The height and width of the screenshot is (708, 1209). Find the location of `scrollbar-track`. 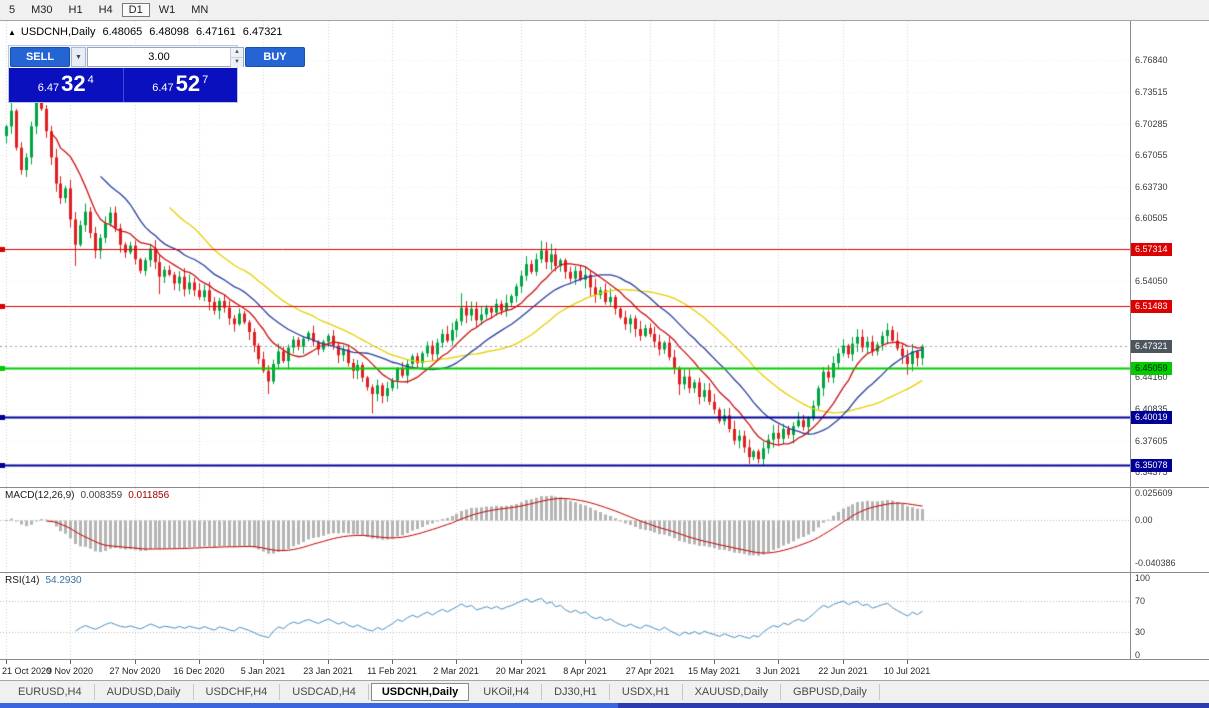

scrollbar-track is located at coordinates (913, 705).